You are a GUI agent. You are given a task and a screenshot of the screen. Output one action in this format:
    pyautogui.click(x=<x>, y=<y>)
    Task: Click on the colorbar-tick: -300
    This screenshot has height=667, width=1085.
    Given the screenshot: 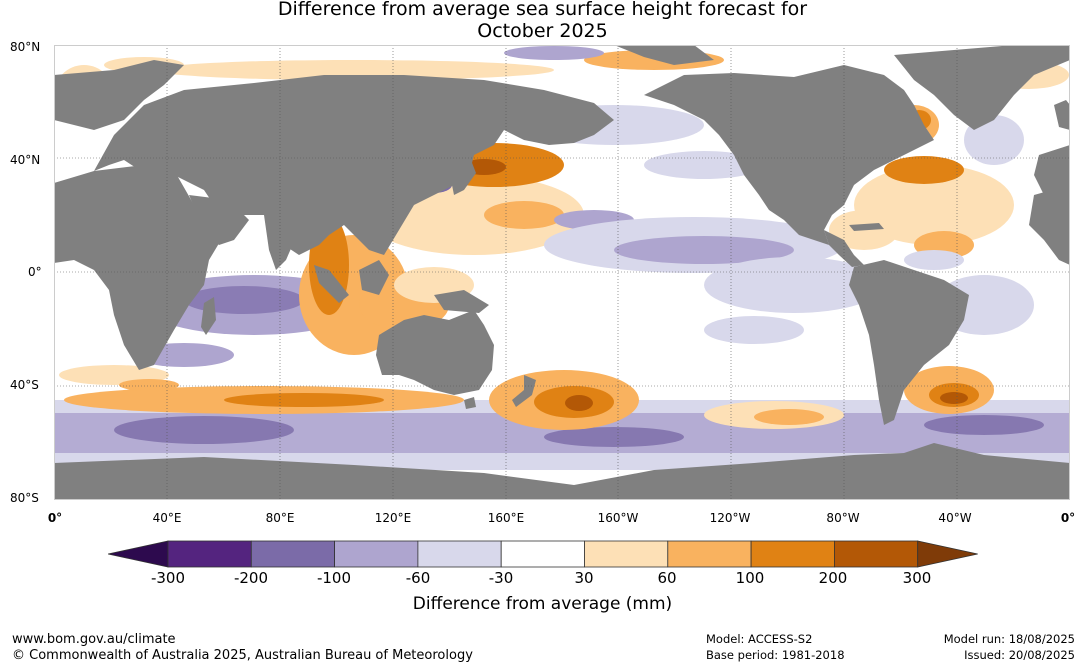 What is the action you would take?
    pyautogui.click(x=168, y=578)
    